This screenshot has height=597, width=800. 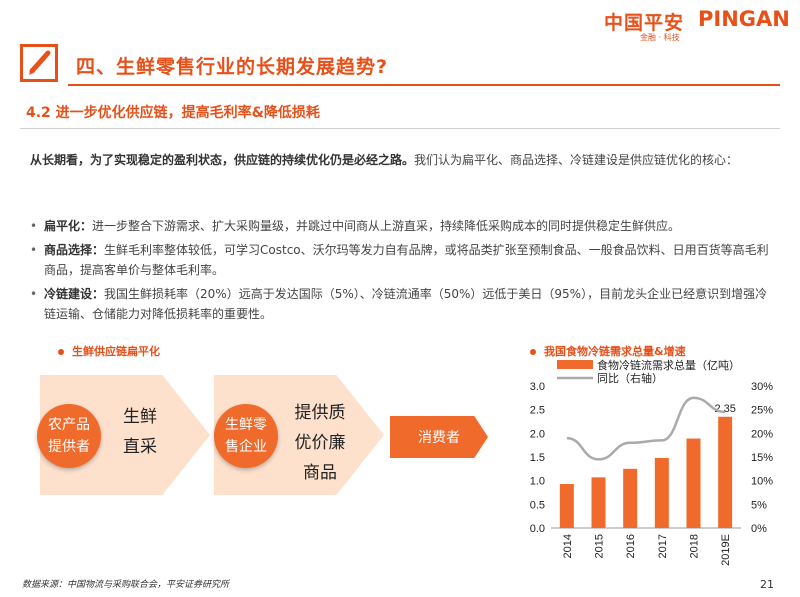 What do you see at coordinates (140, 432) in the screenshot?
I see `flow-label-direct-purchase: 生鲜 直采` at bounding box center [140, 432].